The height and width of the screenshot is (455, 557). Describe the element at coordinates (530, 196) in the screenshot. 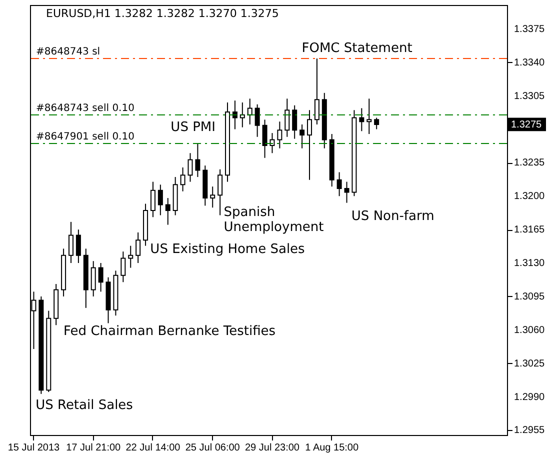

I see `y-tick-label: 1.3200` at that location.